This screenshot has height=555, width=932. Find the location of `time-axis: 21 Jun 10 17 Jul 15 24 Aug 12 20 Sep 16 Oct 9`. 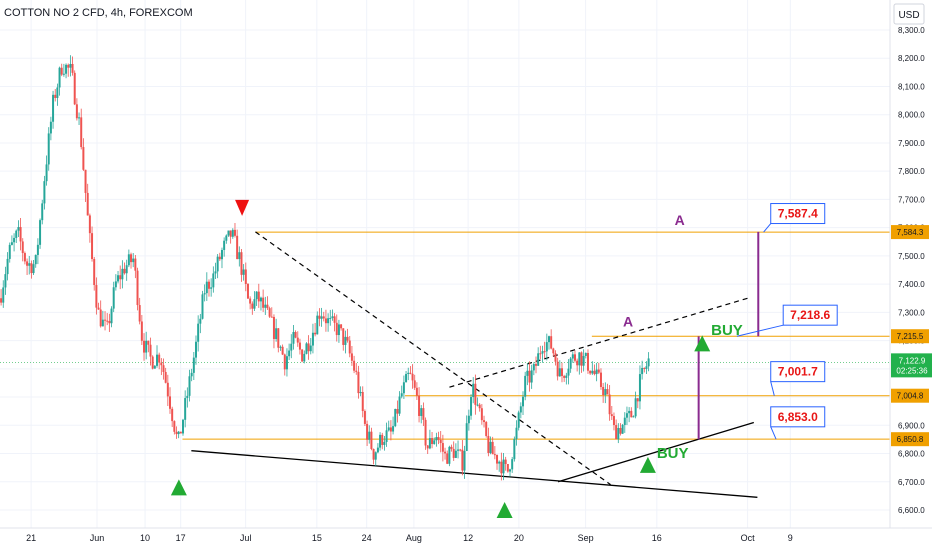

time-axis: 21 Jun 10 17 Jul 15 24 Aug 12 20 Sep 16 Oct 9 is located at coordinates (466, 535).